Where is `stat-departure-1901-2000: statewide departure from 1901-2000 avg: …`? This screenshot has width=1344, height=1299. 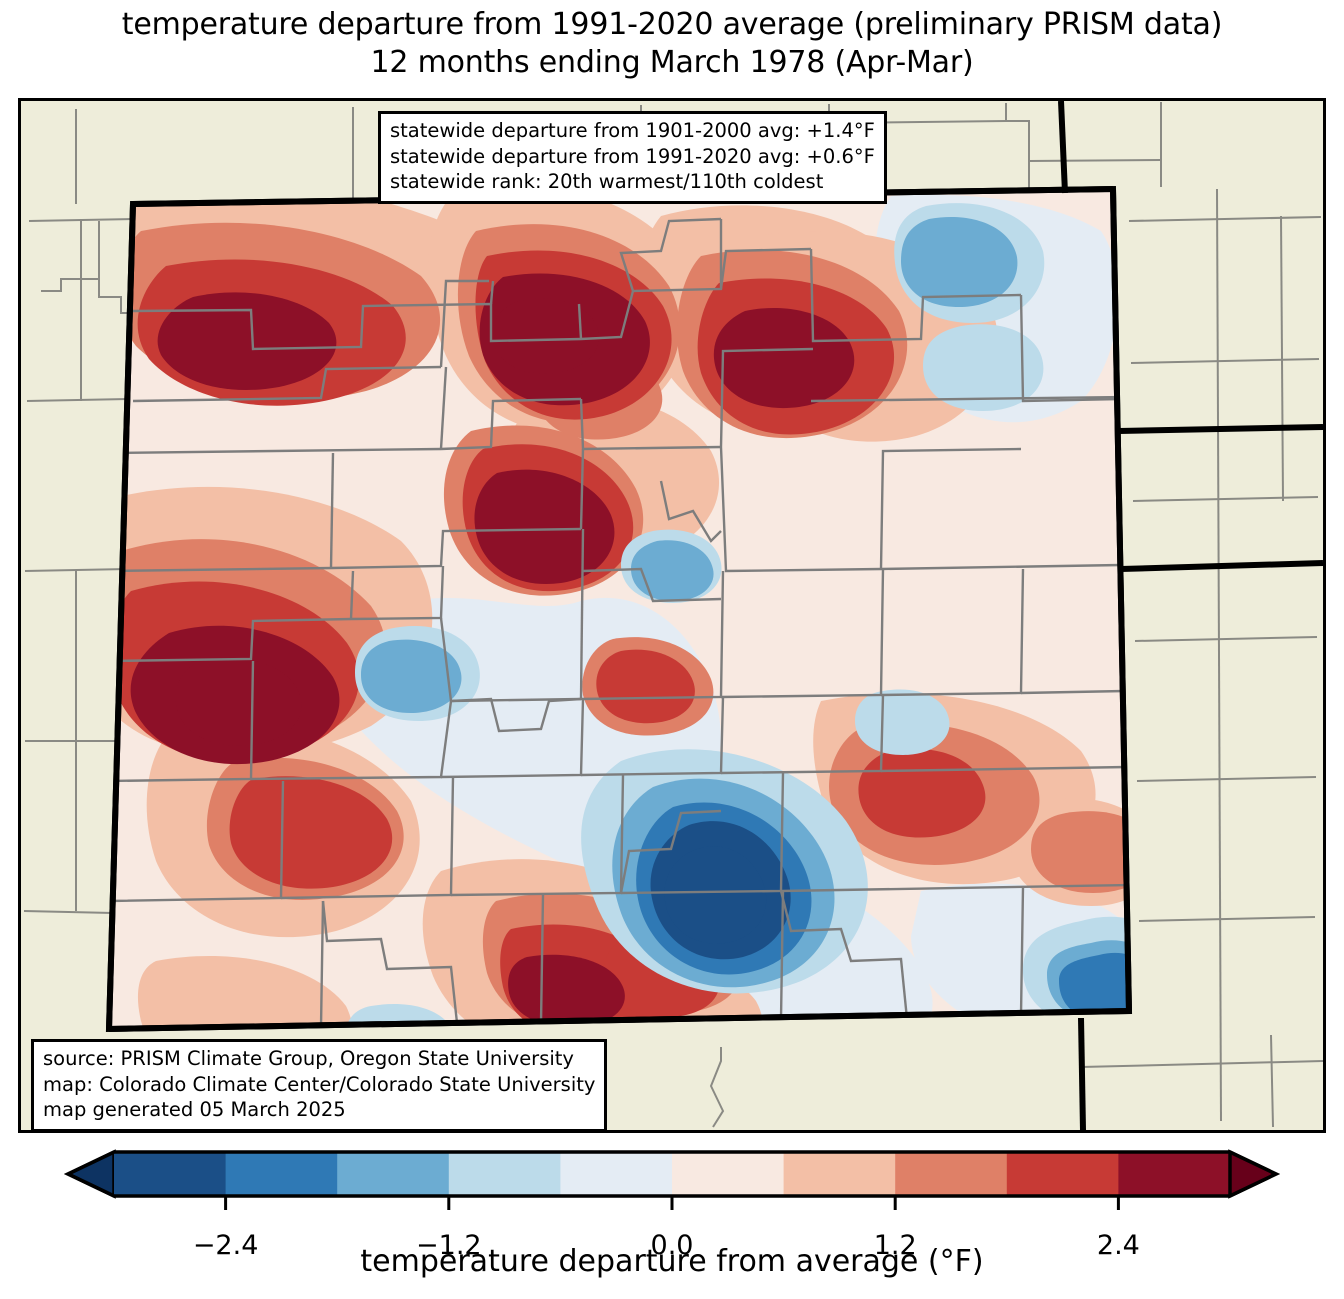 stat-departure-1901-2000: statewide departure from 1901-2000 avg: … is located at coordinates (632, 130).